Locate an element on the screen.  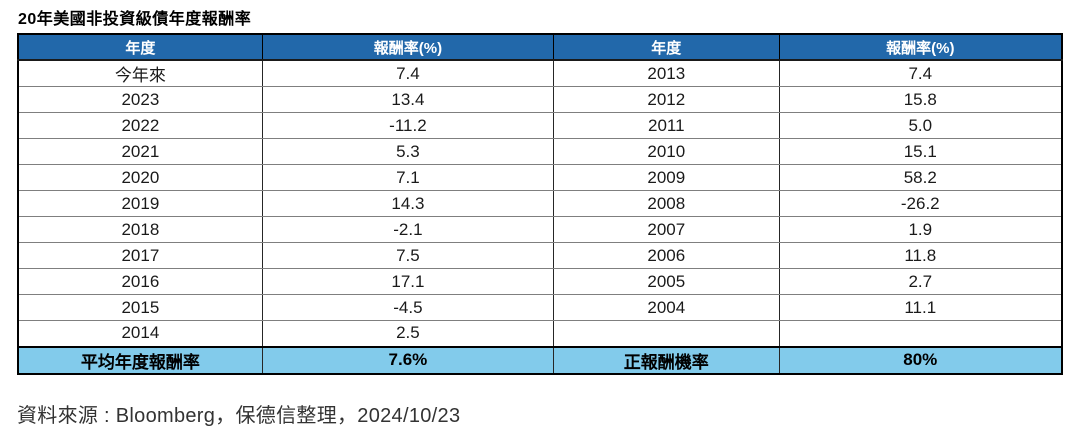
year-cell: 2019 is located at coordinates (140, 203).